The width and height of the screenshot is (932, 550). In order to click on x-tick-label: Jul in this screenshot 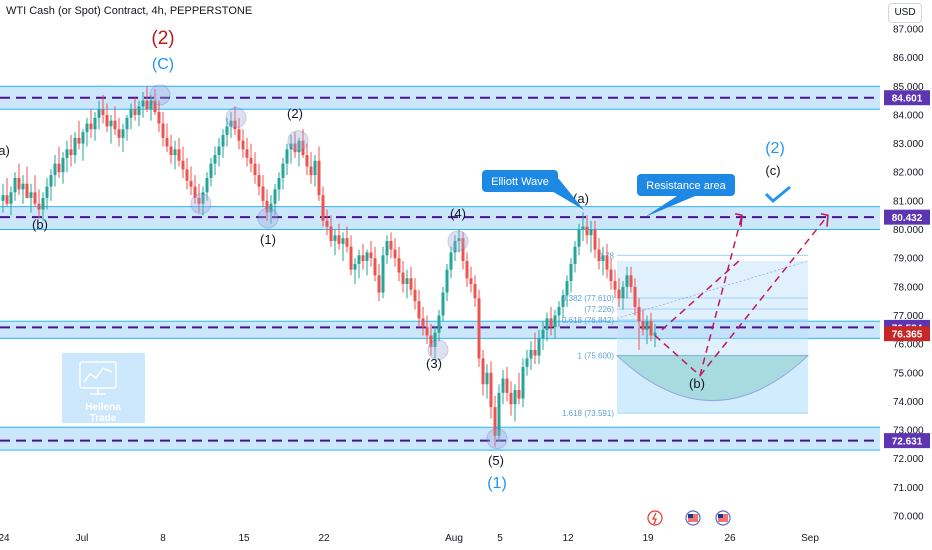, I will do `click(82, 538)`.